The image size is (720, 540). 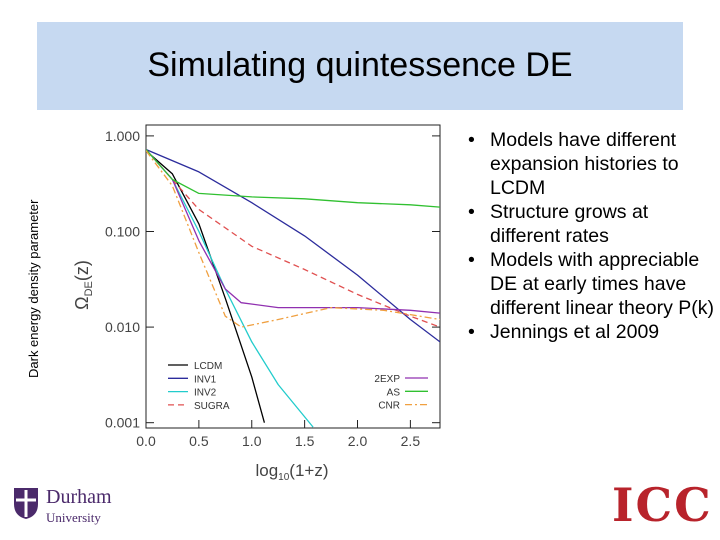 What do you see at coordinates (122, 423) in the screenshot?
I see `y-tick-label: 0.001` at bounding box center [122, 423].